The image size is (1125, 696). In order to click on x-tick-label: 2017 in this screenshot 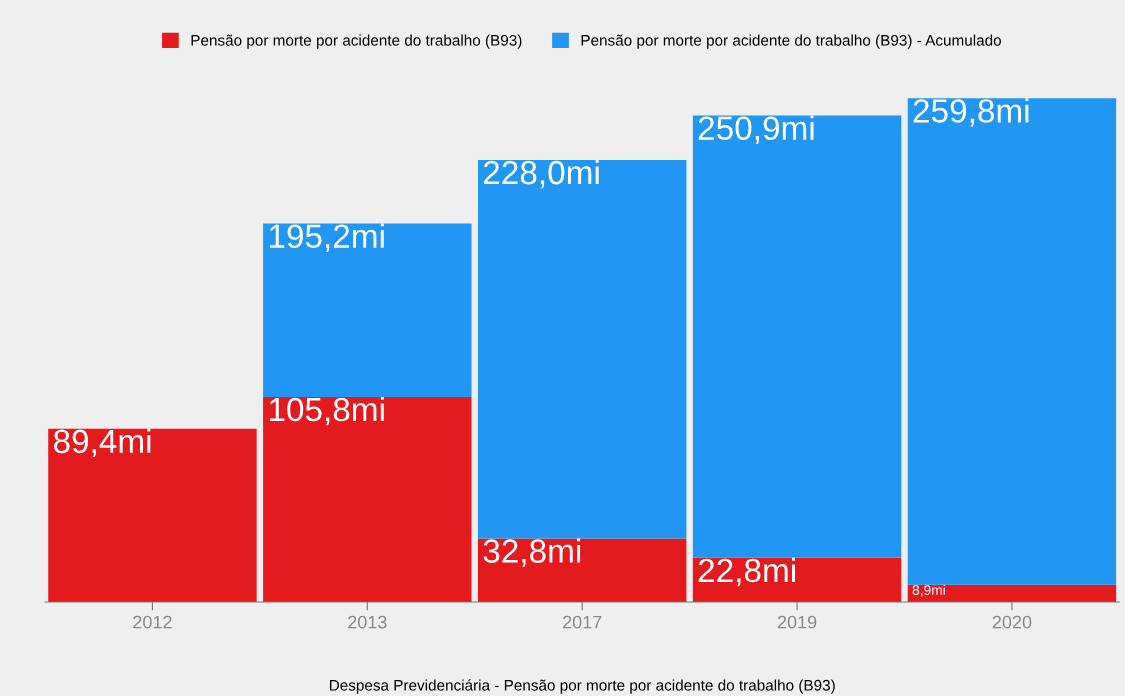, I will do `click(582, 622)`.